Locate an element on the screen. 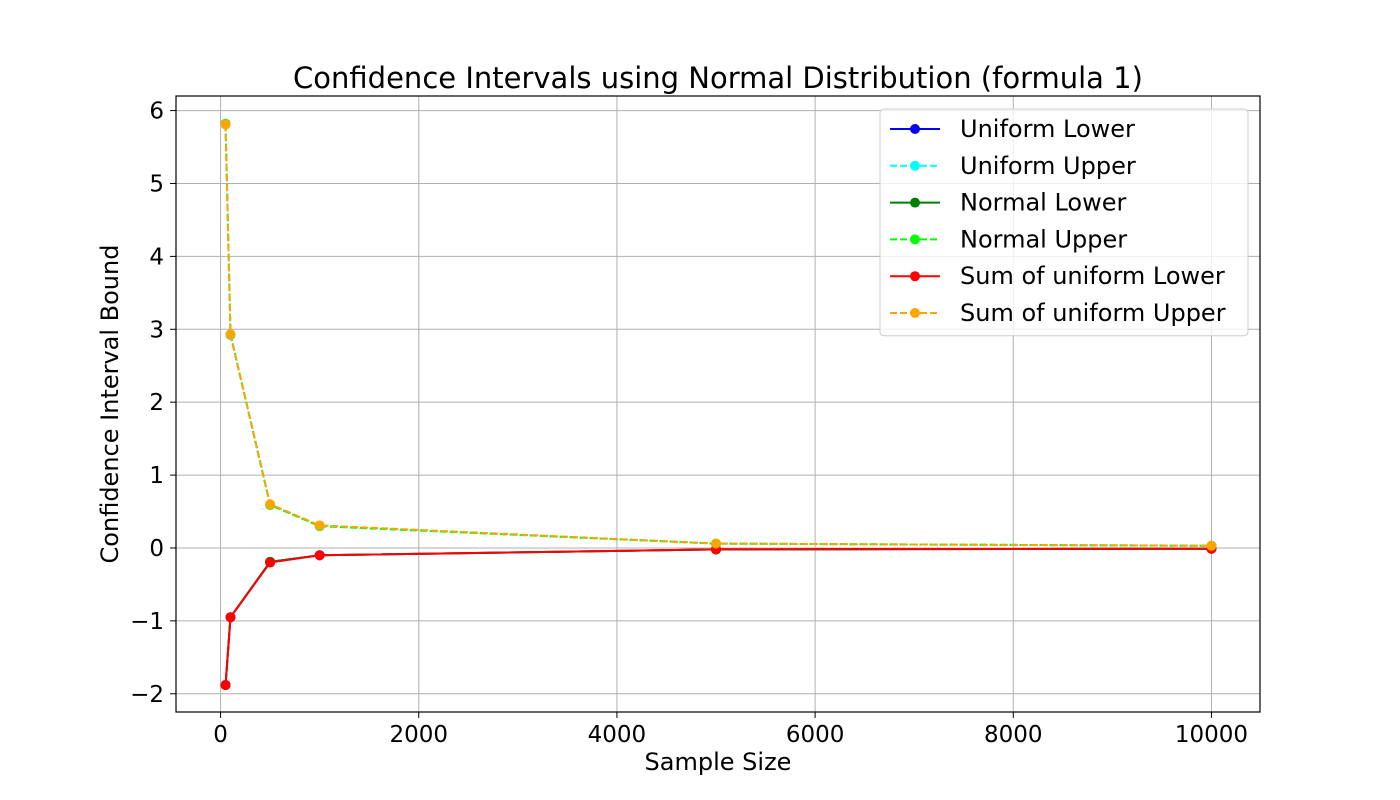 Image resolution: width=1400 pixels, height=800 pixels. x-axis-label: Sample Size is located at coordinates (718, 762).